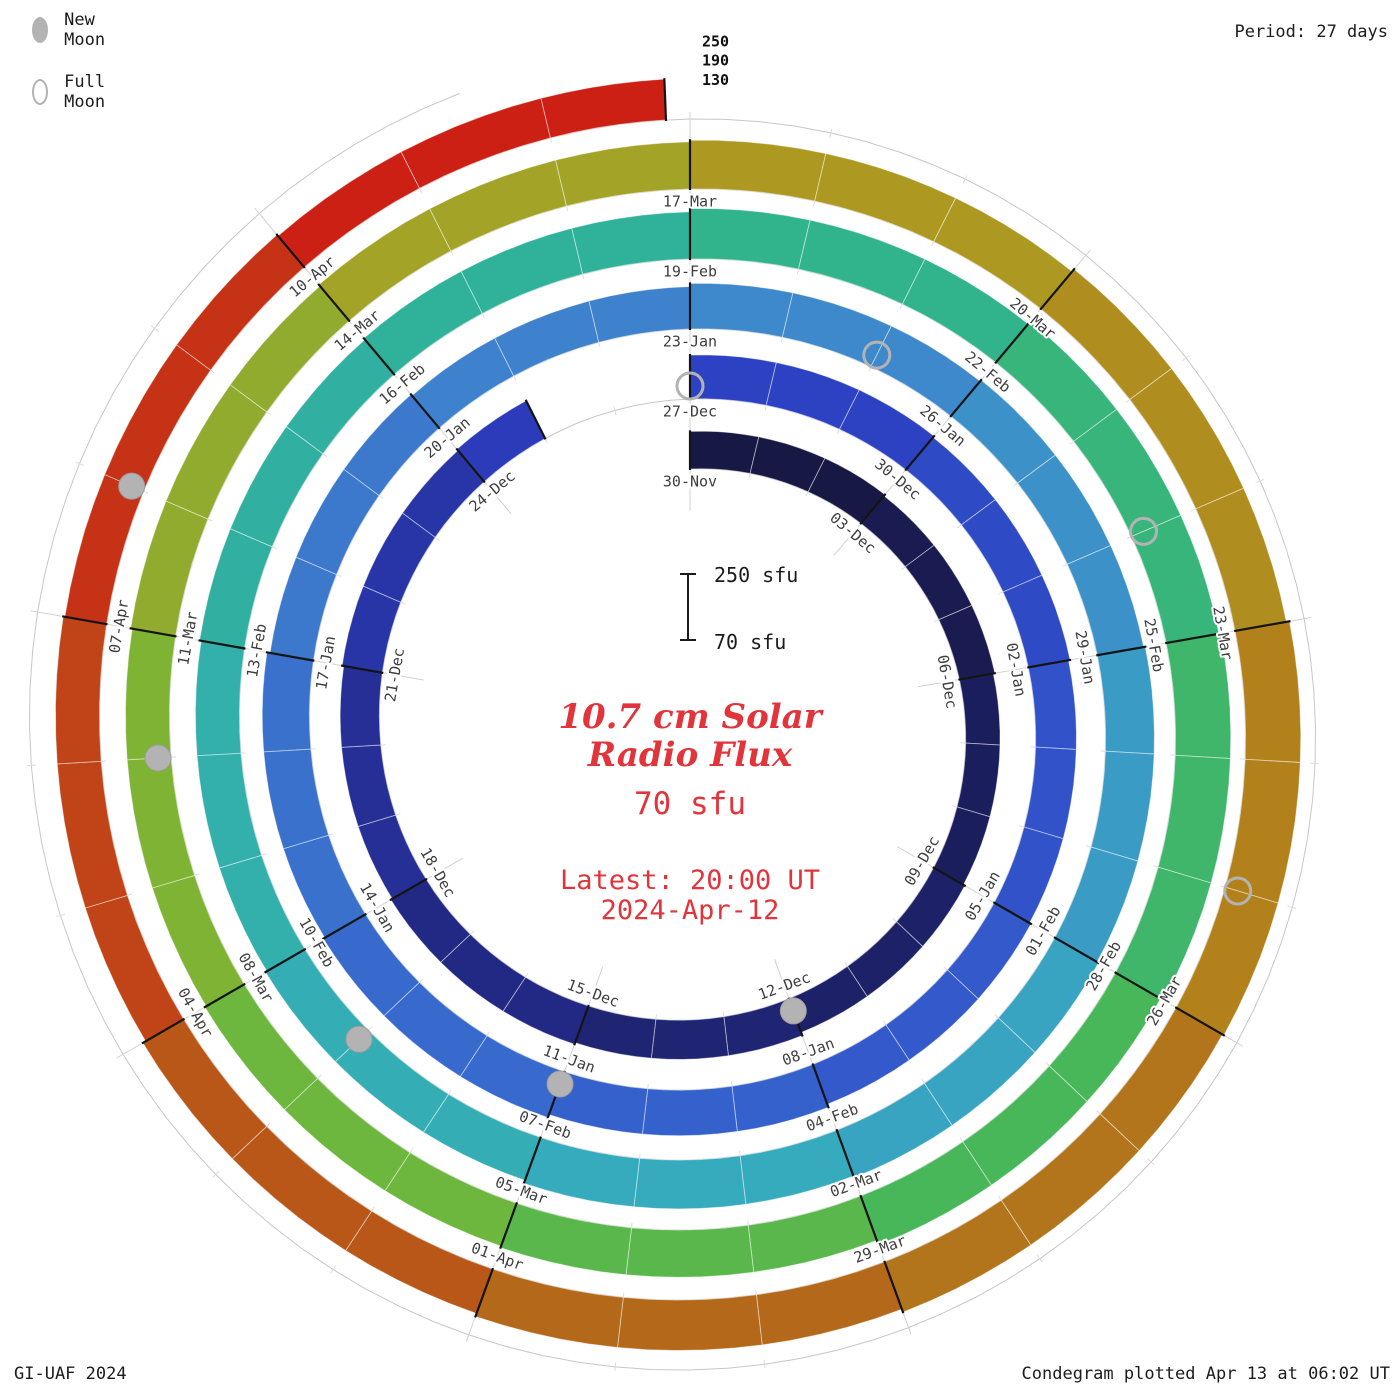  Describe the element at coordinates (85, 30) in the screenshot. I see `new-moon-label: New Moon` at that location.